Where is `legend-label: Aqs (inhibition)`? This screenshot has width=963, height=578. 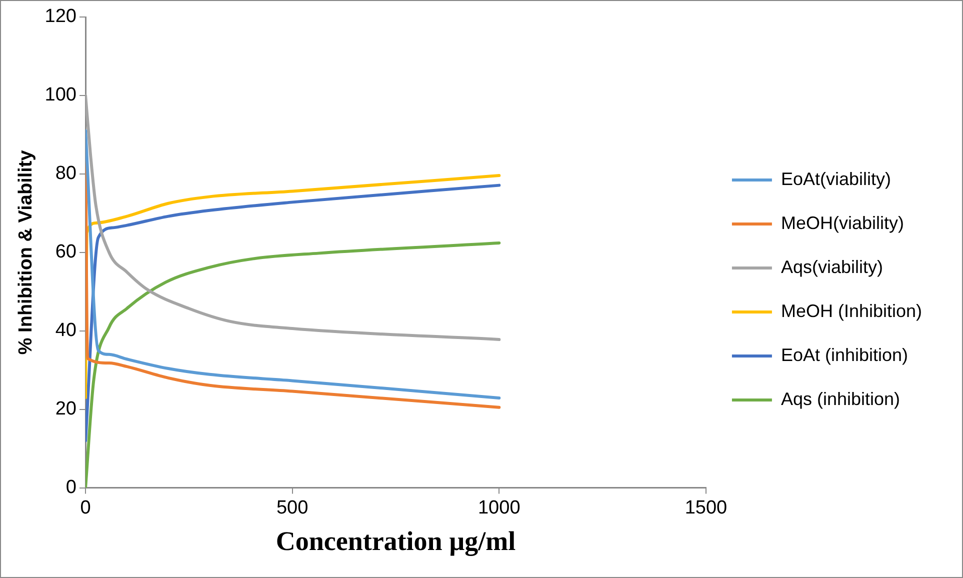 legend-label: Aqs (inhibition) is located at coordinates (840, 398).